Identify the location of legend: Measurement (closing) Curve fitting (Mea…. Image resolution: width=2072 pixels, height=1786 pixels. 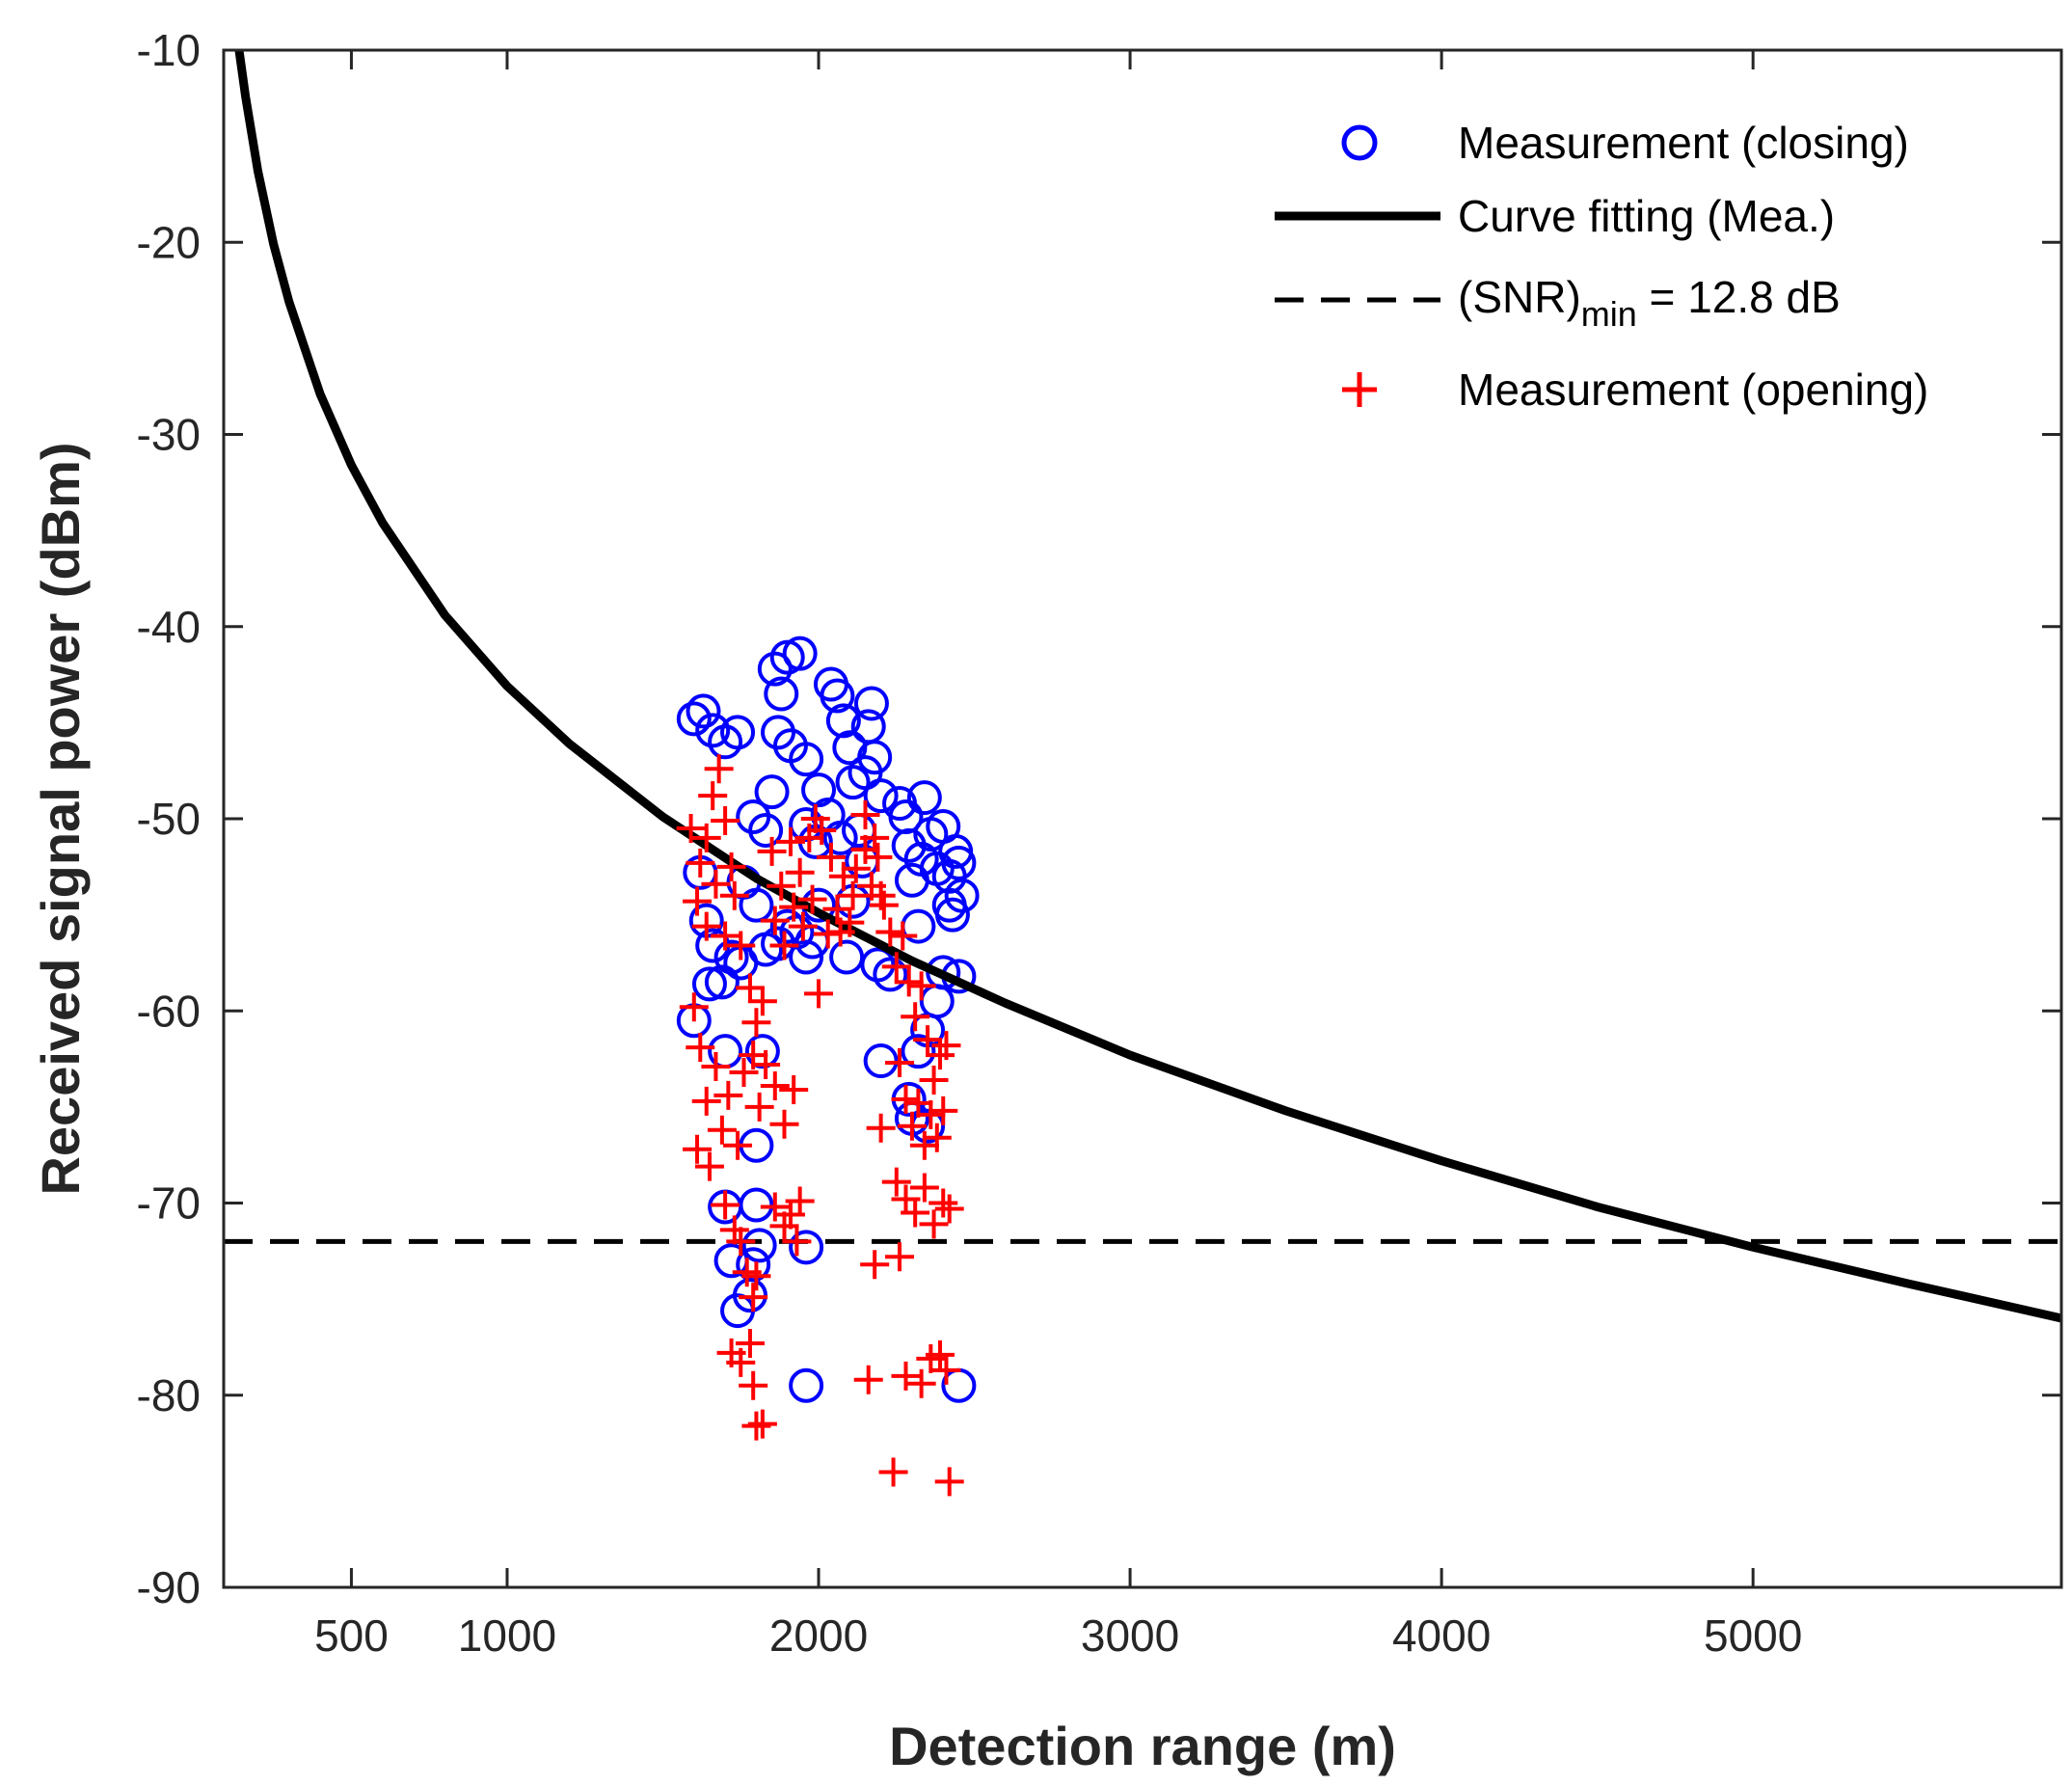
(1601, 266).